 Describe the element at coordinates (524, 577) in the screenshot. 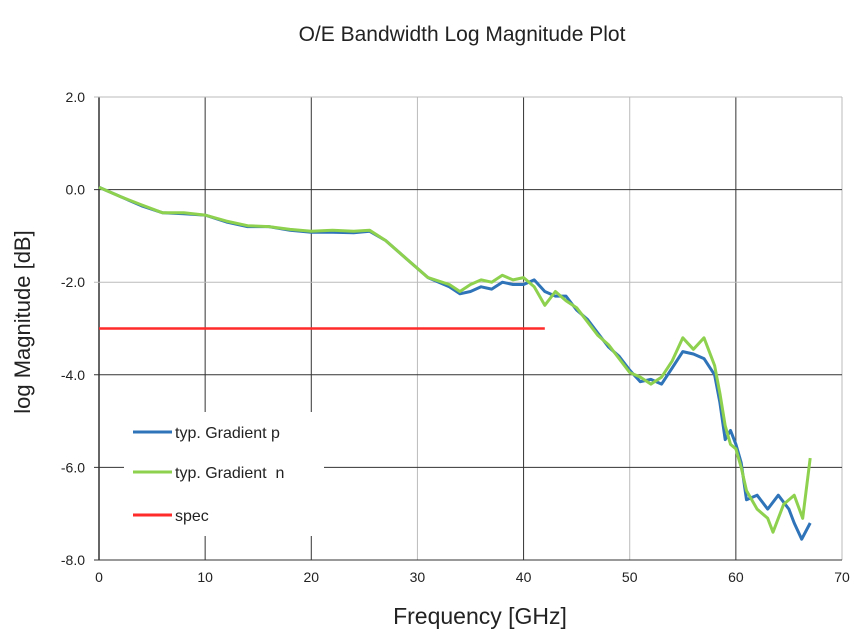

I see `x-tick-label: 40` at that location.